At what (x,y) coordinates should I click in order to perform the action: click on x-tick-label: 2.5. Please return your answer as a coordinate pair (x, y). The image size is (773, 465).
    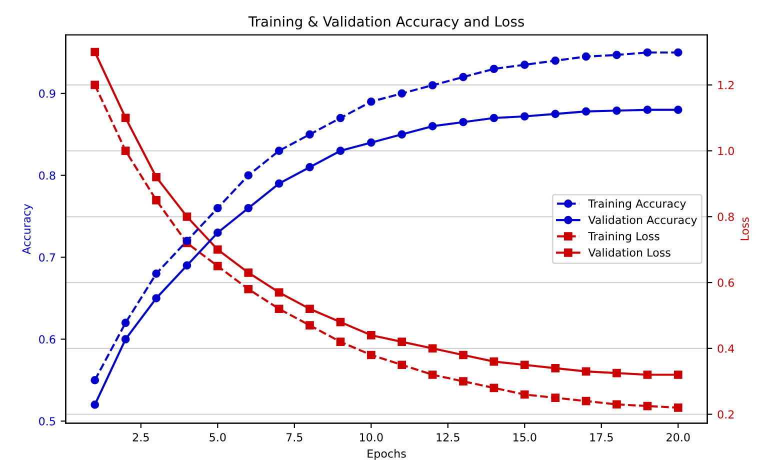
    Looking at the image, I should click on (140, 437).